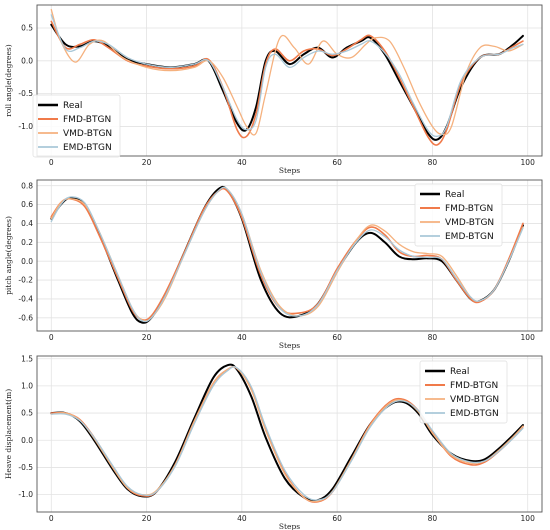 Image resolution: width=550 pixels, height=530 pixels. Describe the element at coordinates (25, 299) in the screenshot. I see `y-tick-label: -0.4` at that location.